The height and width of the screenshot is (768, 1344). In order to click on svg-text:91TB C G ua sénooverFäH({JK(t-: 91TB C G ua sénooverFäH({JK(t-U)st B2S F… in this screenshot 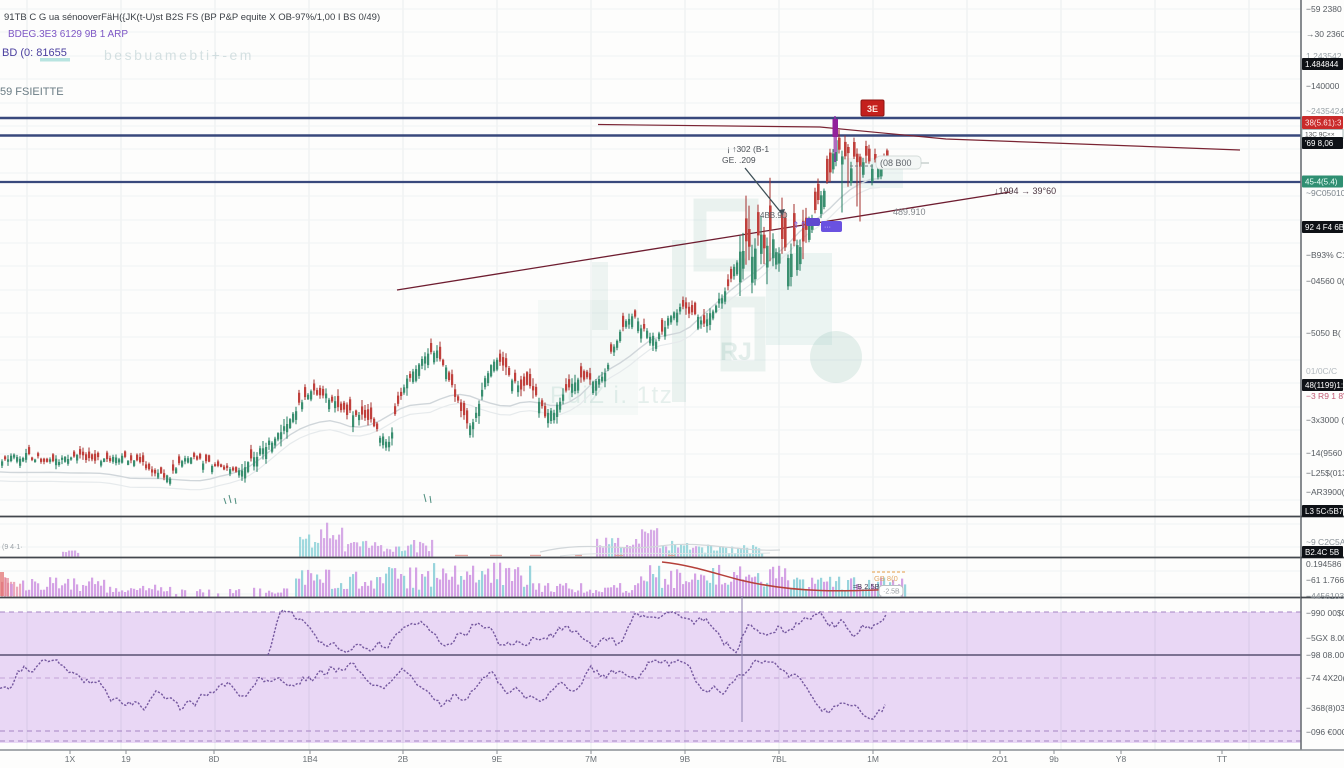, I will do `click(192, 17)`.